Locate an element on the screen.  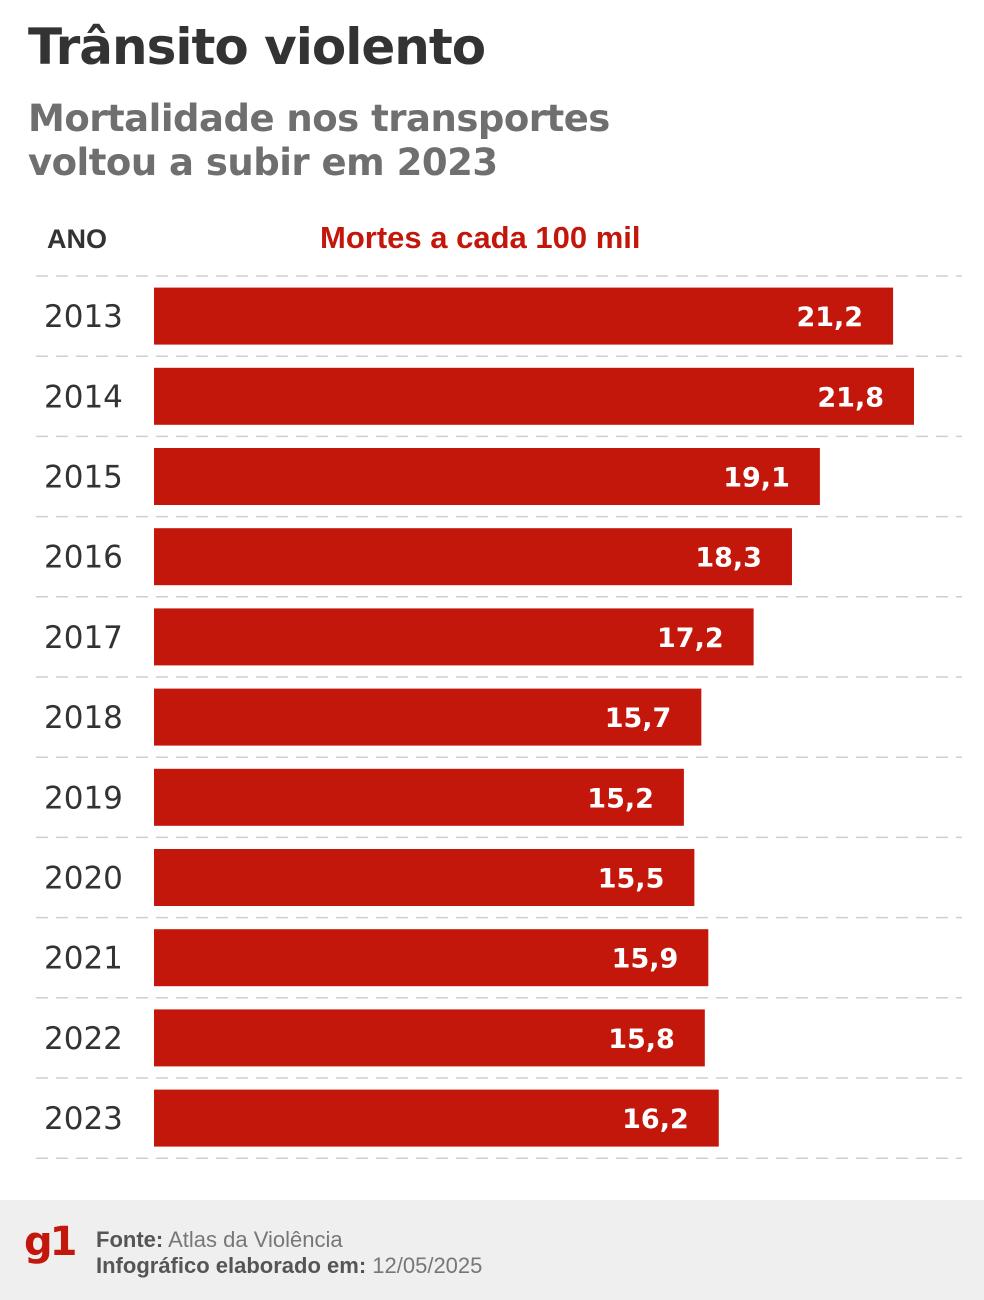
year-label: 2018 is located at coordinates (83, 718).